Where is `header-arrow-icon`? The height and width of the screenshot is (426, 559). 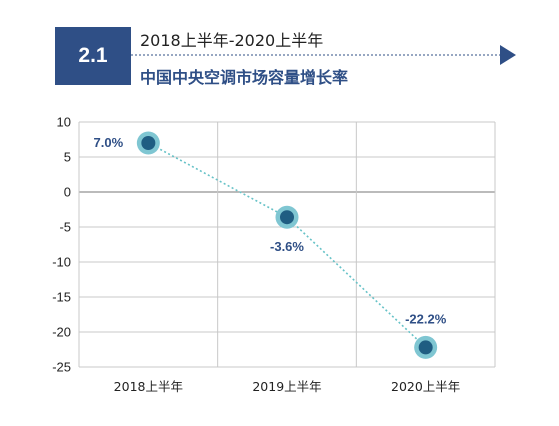
header-arrow-icon is located at coordinates (508, 55).